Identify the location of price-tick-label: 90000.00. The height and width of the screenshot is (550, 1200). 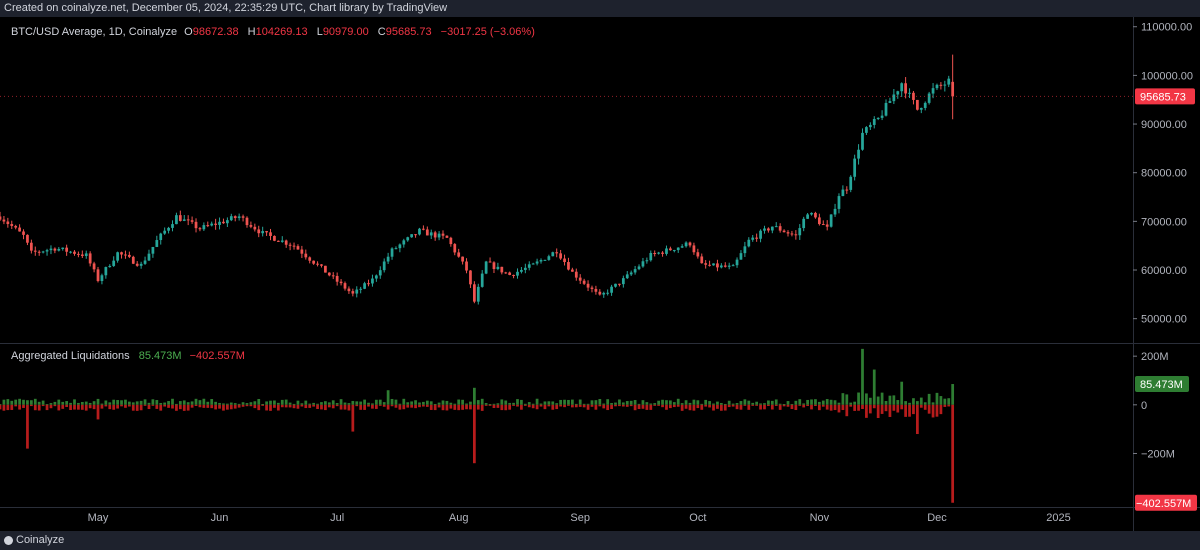
(1164, 125).